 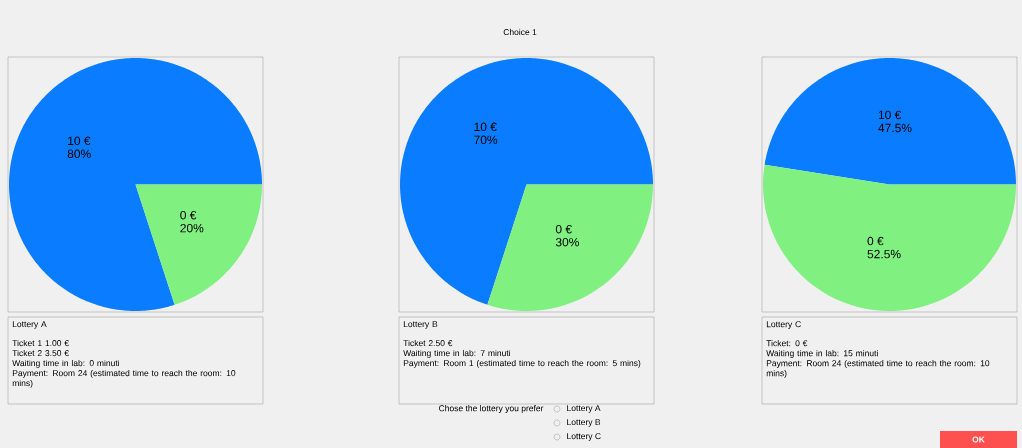 I want to click on data-label: 47.5%, so click(x=895, y=128).